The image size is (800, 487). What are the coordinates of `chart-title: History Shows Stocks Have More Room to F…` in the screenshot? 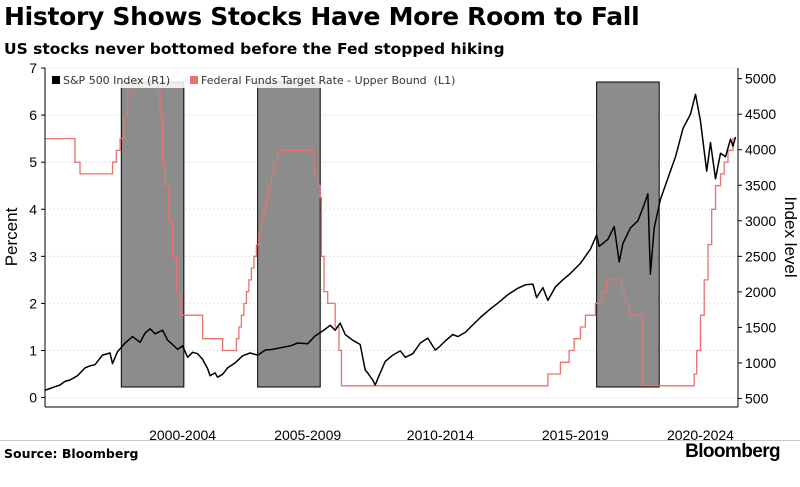 It's located at (322, 16).